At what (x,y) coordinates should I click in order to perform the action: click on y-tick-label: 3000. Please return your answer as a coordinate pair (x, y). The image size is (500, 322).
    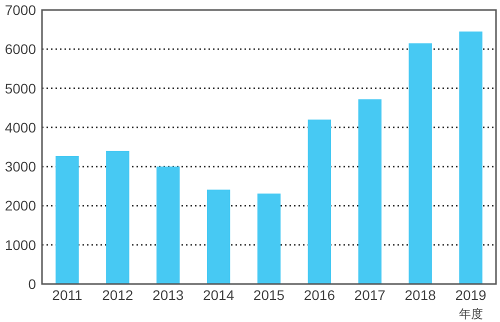
    Looking at the image, I should click on (20, 166).